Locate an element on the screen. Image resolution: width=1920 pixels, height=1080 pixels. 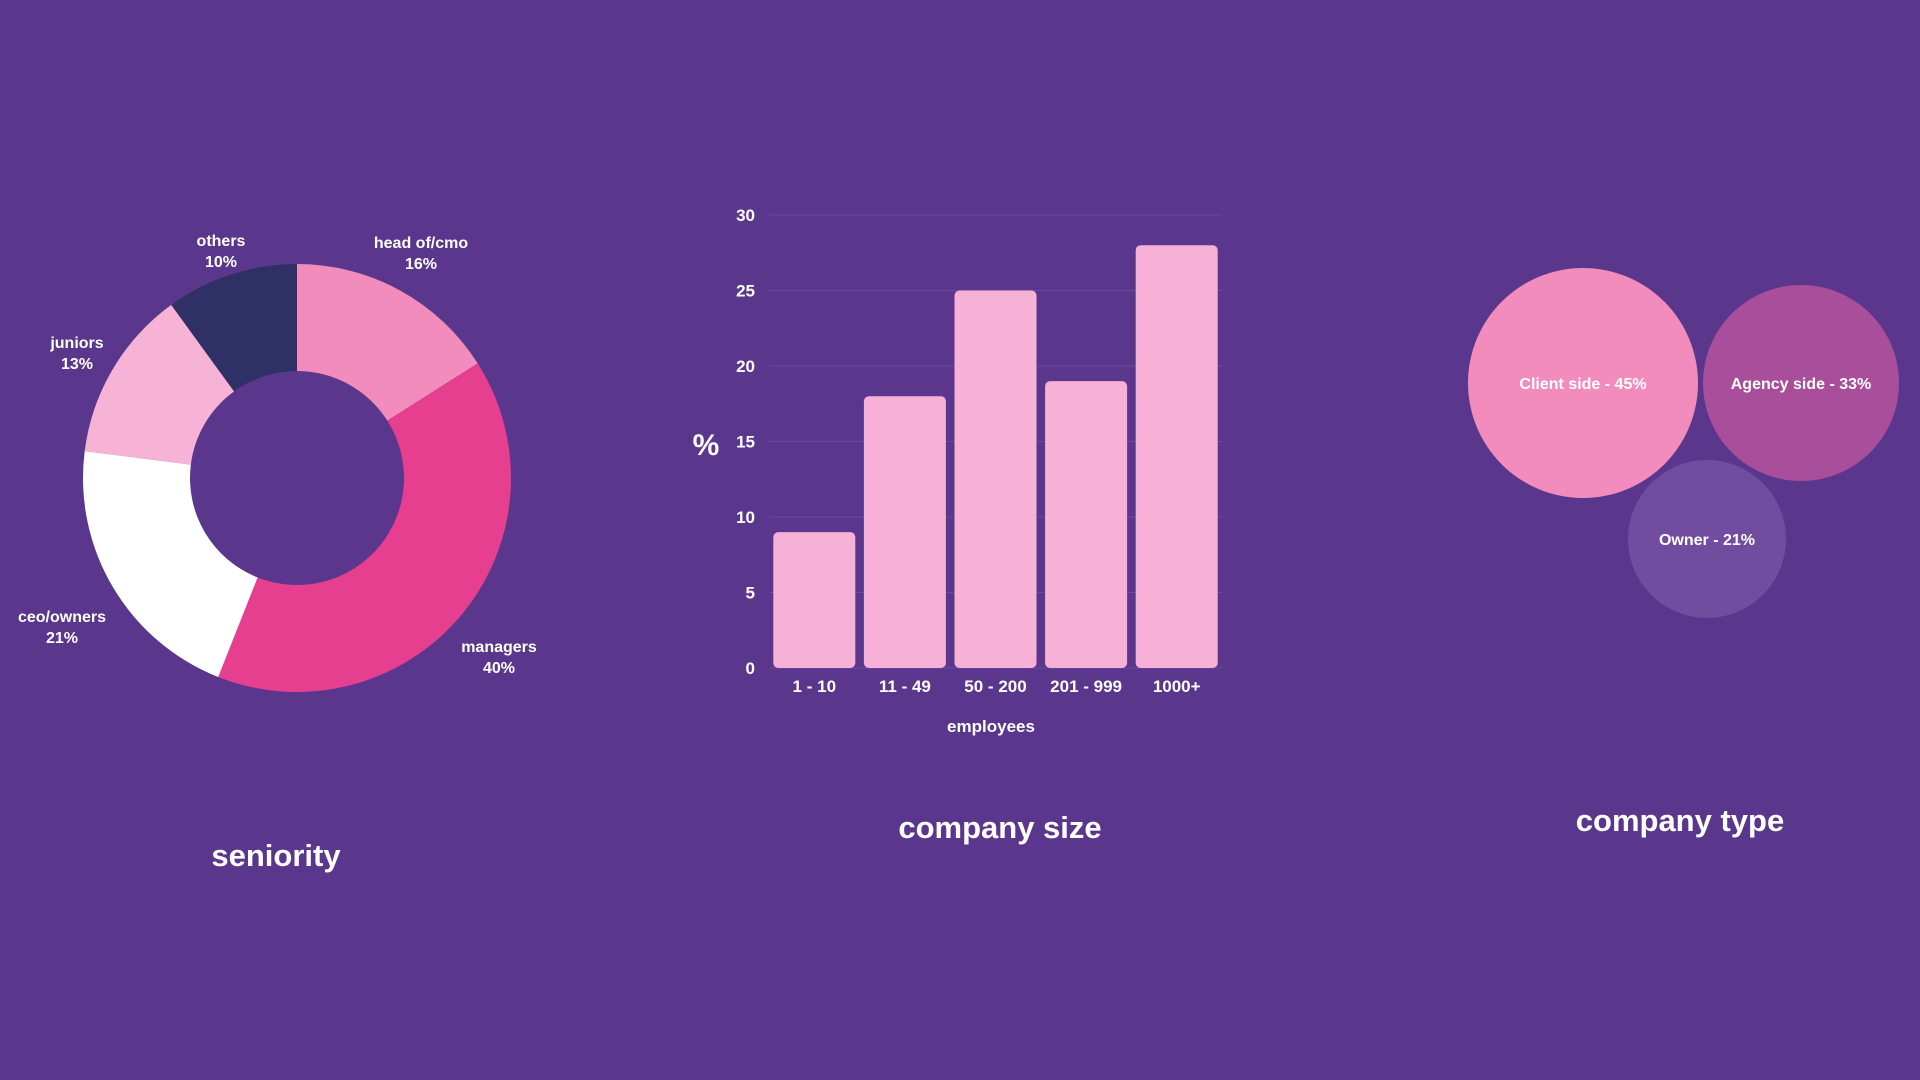
donut-slice-others is located at coordinates (234, 328).